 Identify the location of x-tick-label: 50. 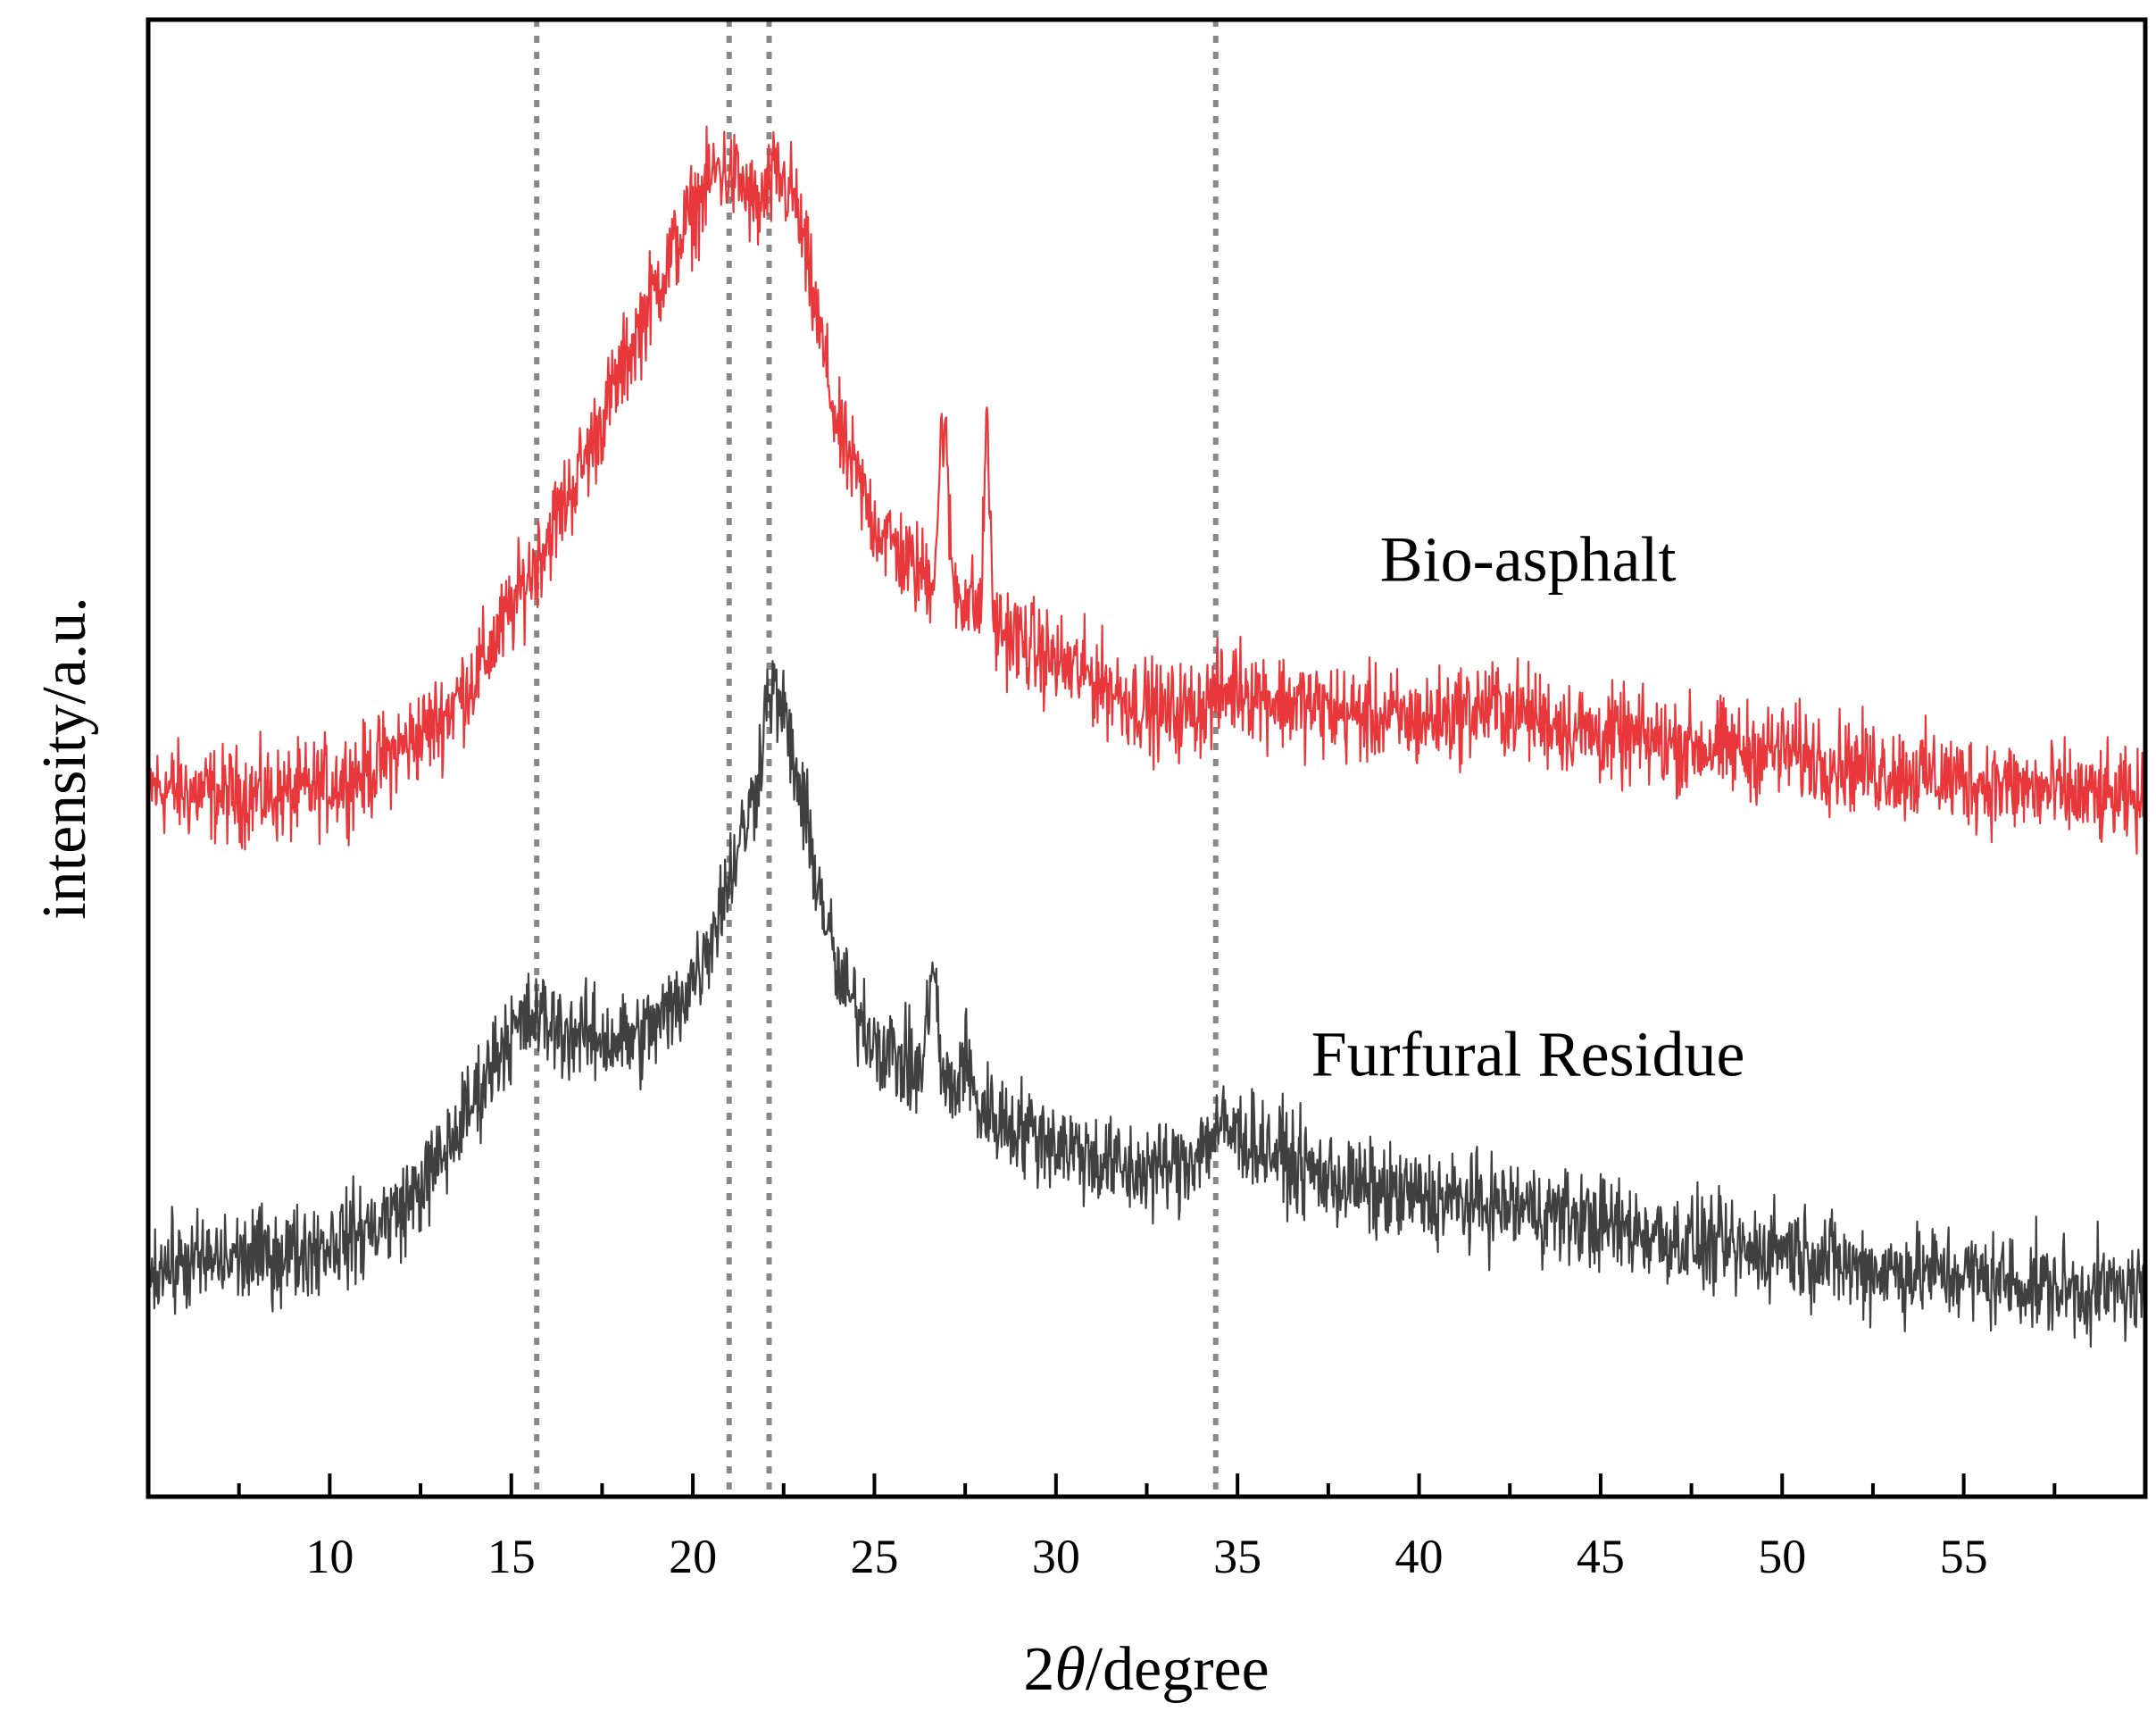
(1782, 1556).